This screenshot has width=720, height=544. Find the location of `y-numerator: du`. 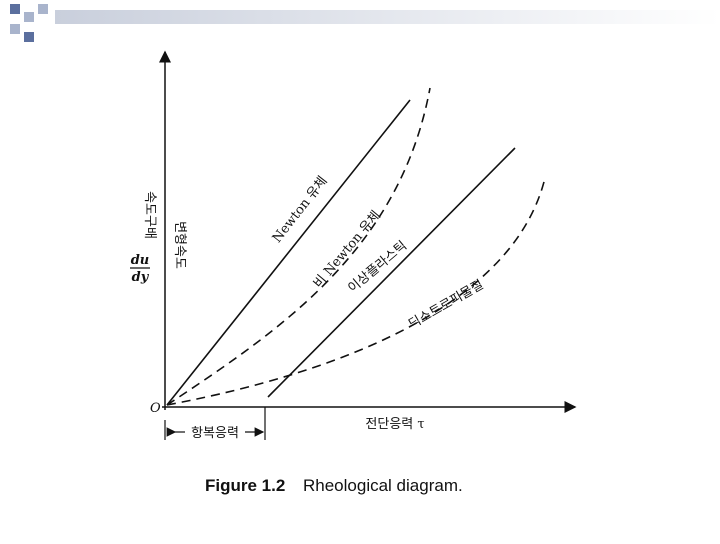

y-numerator: du is located at coordinates (140, 260).